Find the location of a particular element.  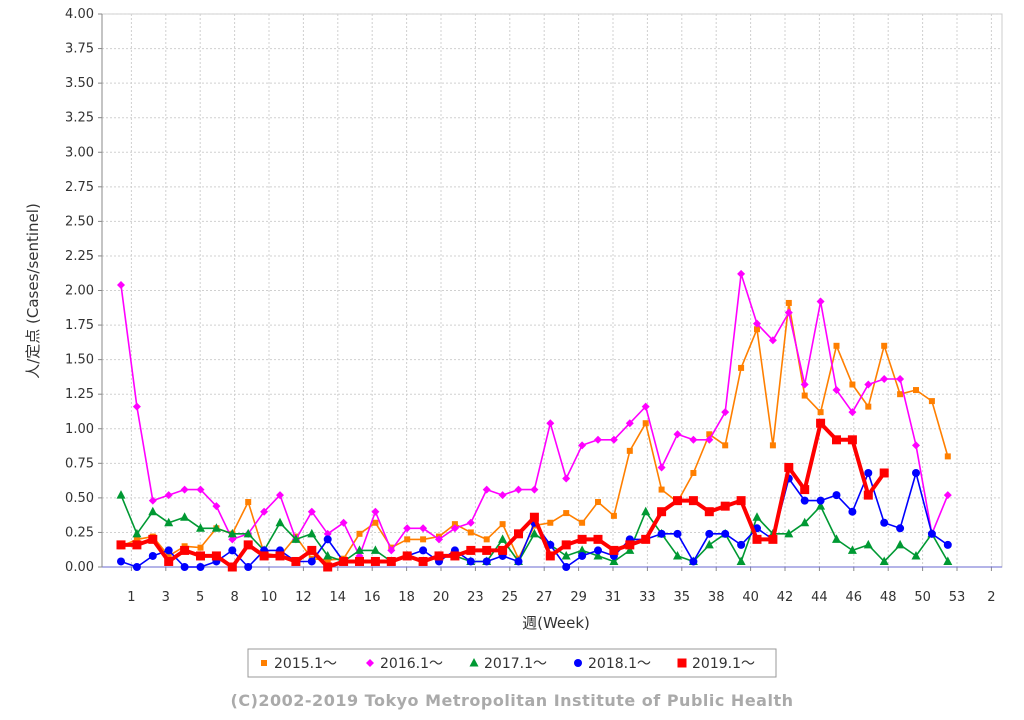

y-tick-label: 2.00 is located at coordinates (79, 291).